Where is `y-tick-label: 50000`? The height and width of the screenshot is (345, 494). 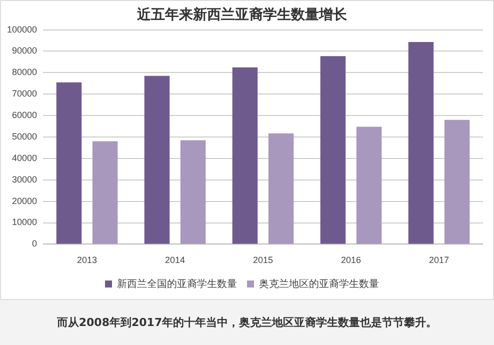
y-tick-label: 50000 is located at coordinates (25, 136).